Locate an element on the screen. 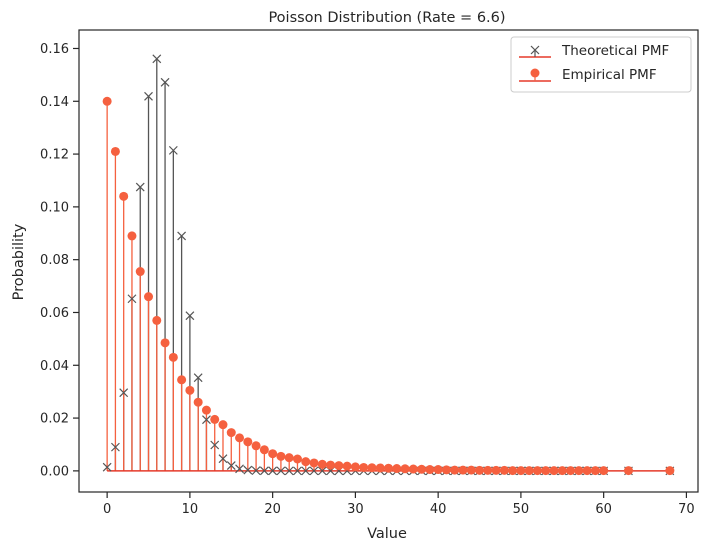  x-tick-label-10: 10 is located at coordinates (190, 509).